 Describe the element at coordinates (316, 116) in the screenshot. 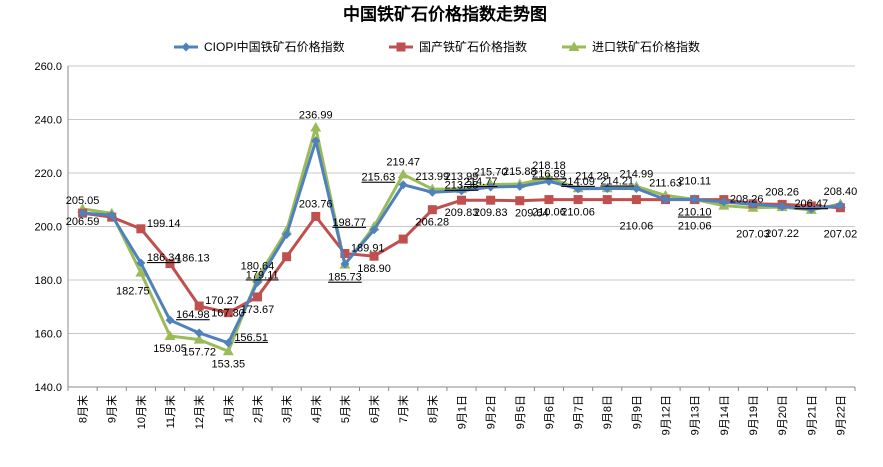

I see `data-label: 236.99` at that location.